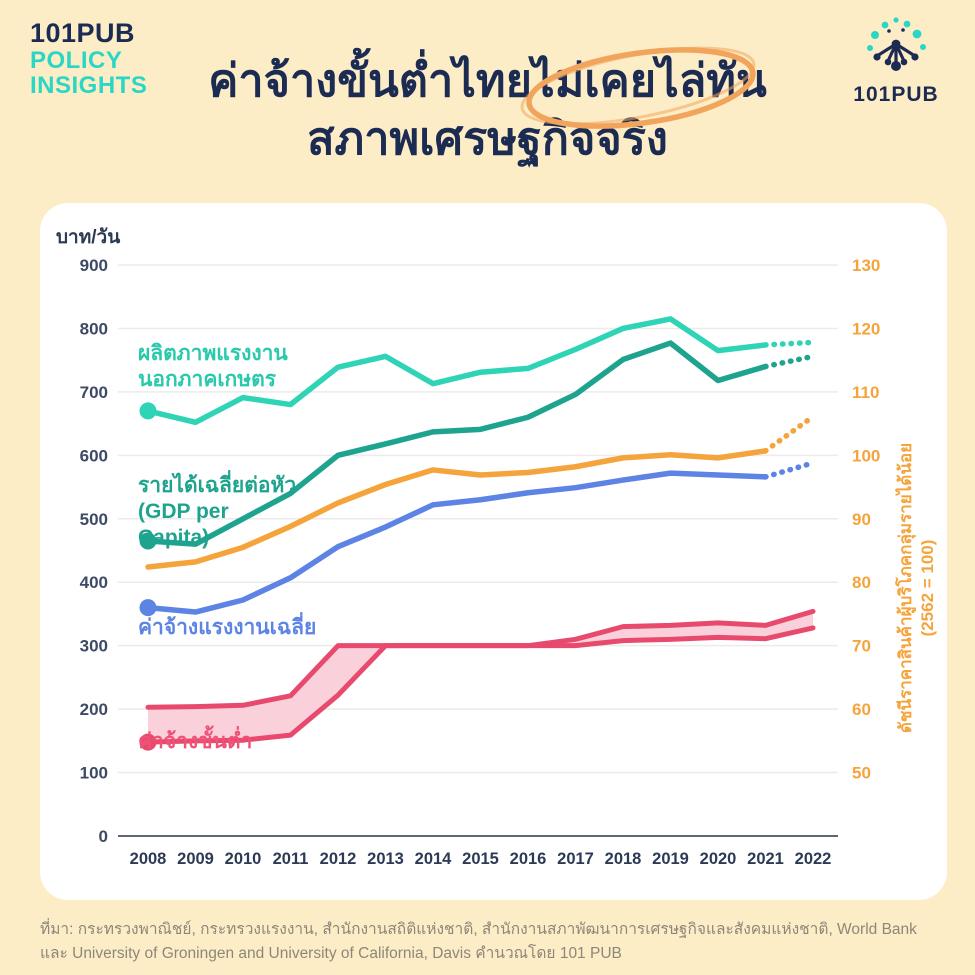  I want to click on axis-tick-label: 2013, so click(385, 859).